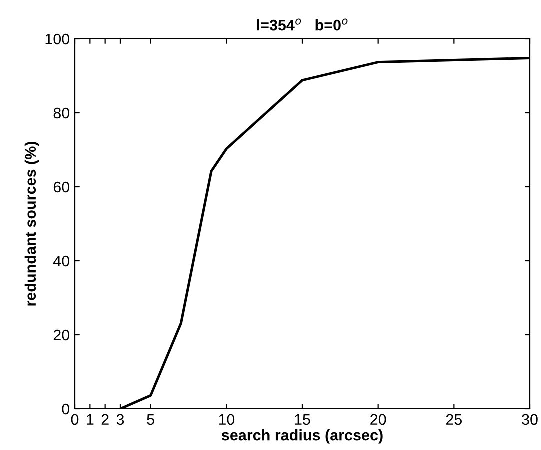 The width and height of the screenshot is (541, 450). I want to click on x-tick-label: 2, so click(105, 419).